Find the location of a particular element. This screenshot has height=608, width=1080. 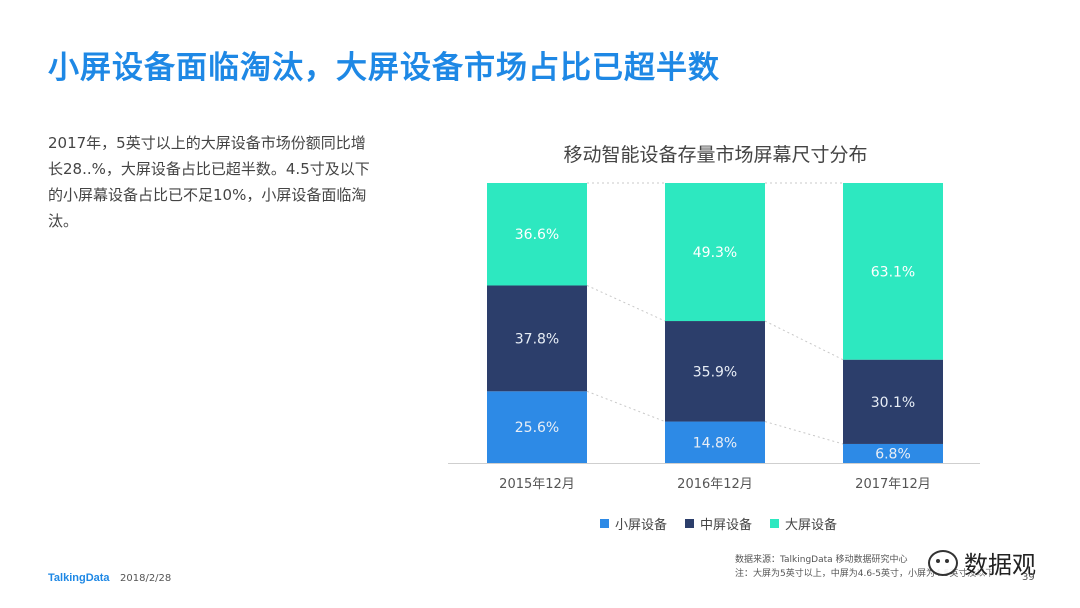

x-tick-label: 2017年12月 is located at coordinates (893, 484).